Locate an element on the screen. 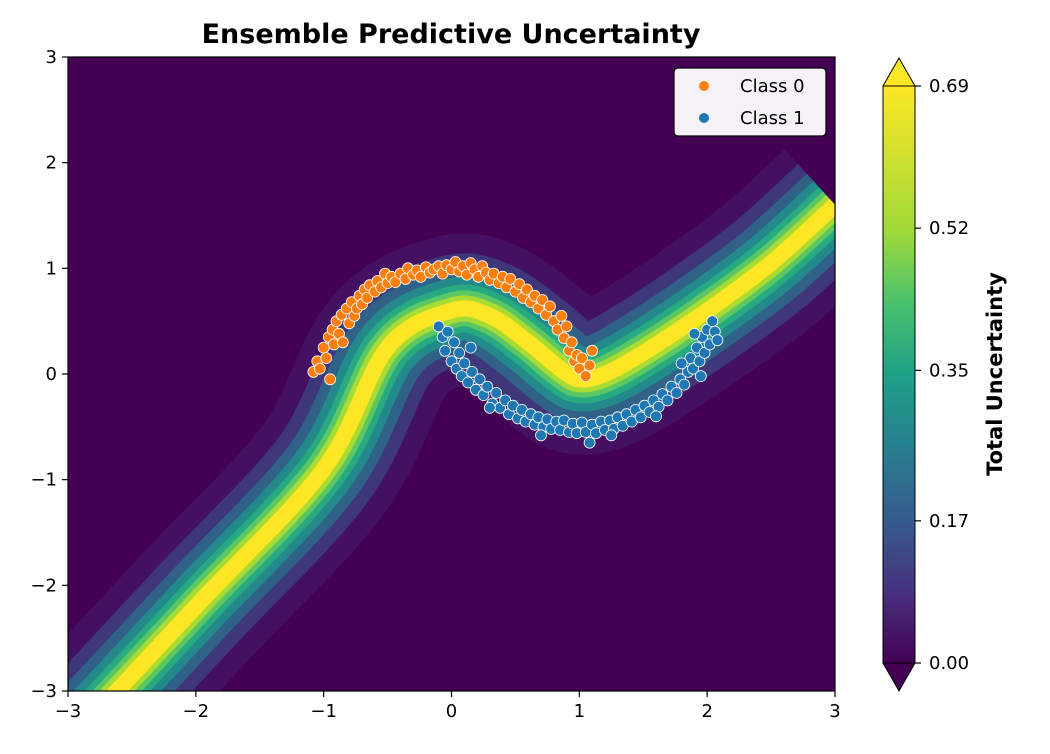 Image resolution: width=1050 pixels, height=754 pixels. colorbar-extend-max is located at coordinates (899, 71).